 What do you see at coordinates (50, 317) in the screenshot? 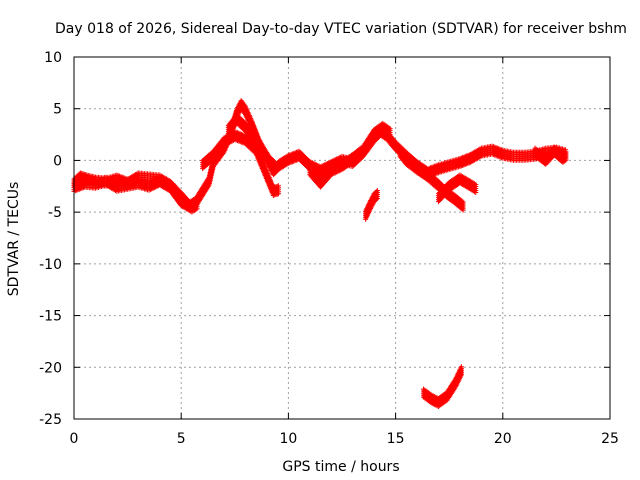
I see `y-tick-label: -15` at bounding box center [50, 317].